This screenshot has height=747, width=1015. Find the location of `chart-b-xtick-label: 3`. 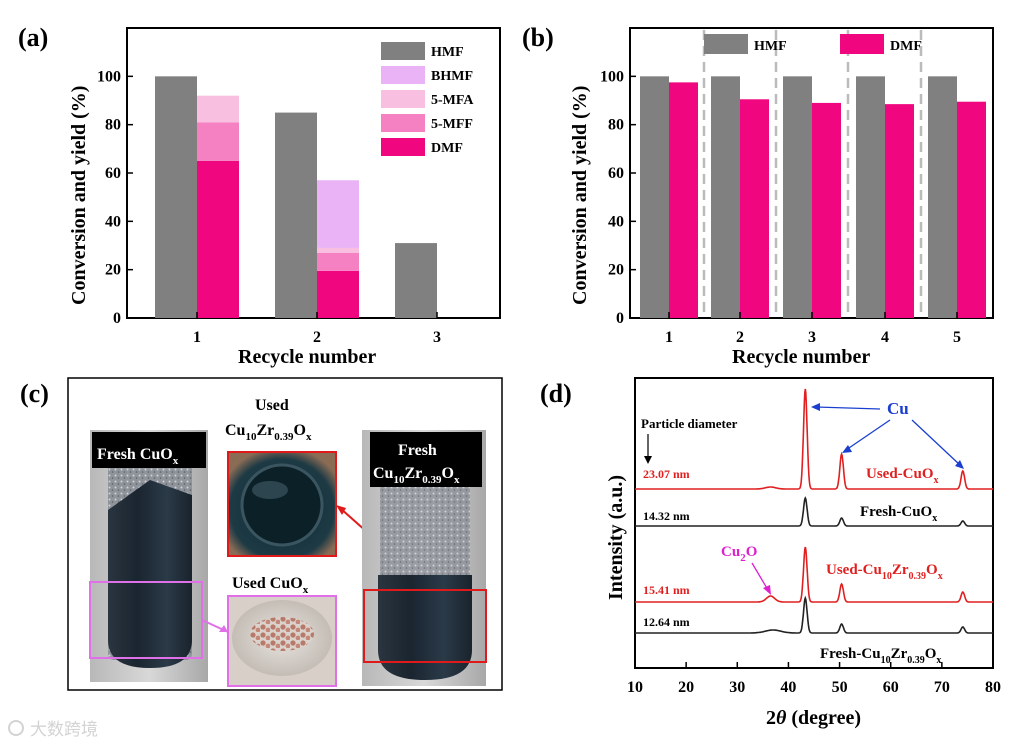

chart-b-xtick-label: 3 is located at coordinates (812, 337).